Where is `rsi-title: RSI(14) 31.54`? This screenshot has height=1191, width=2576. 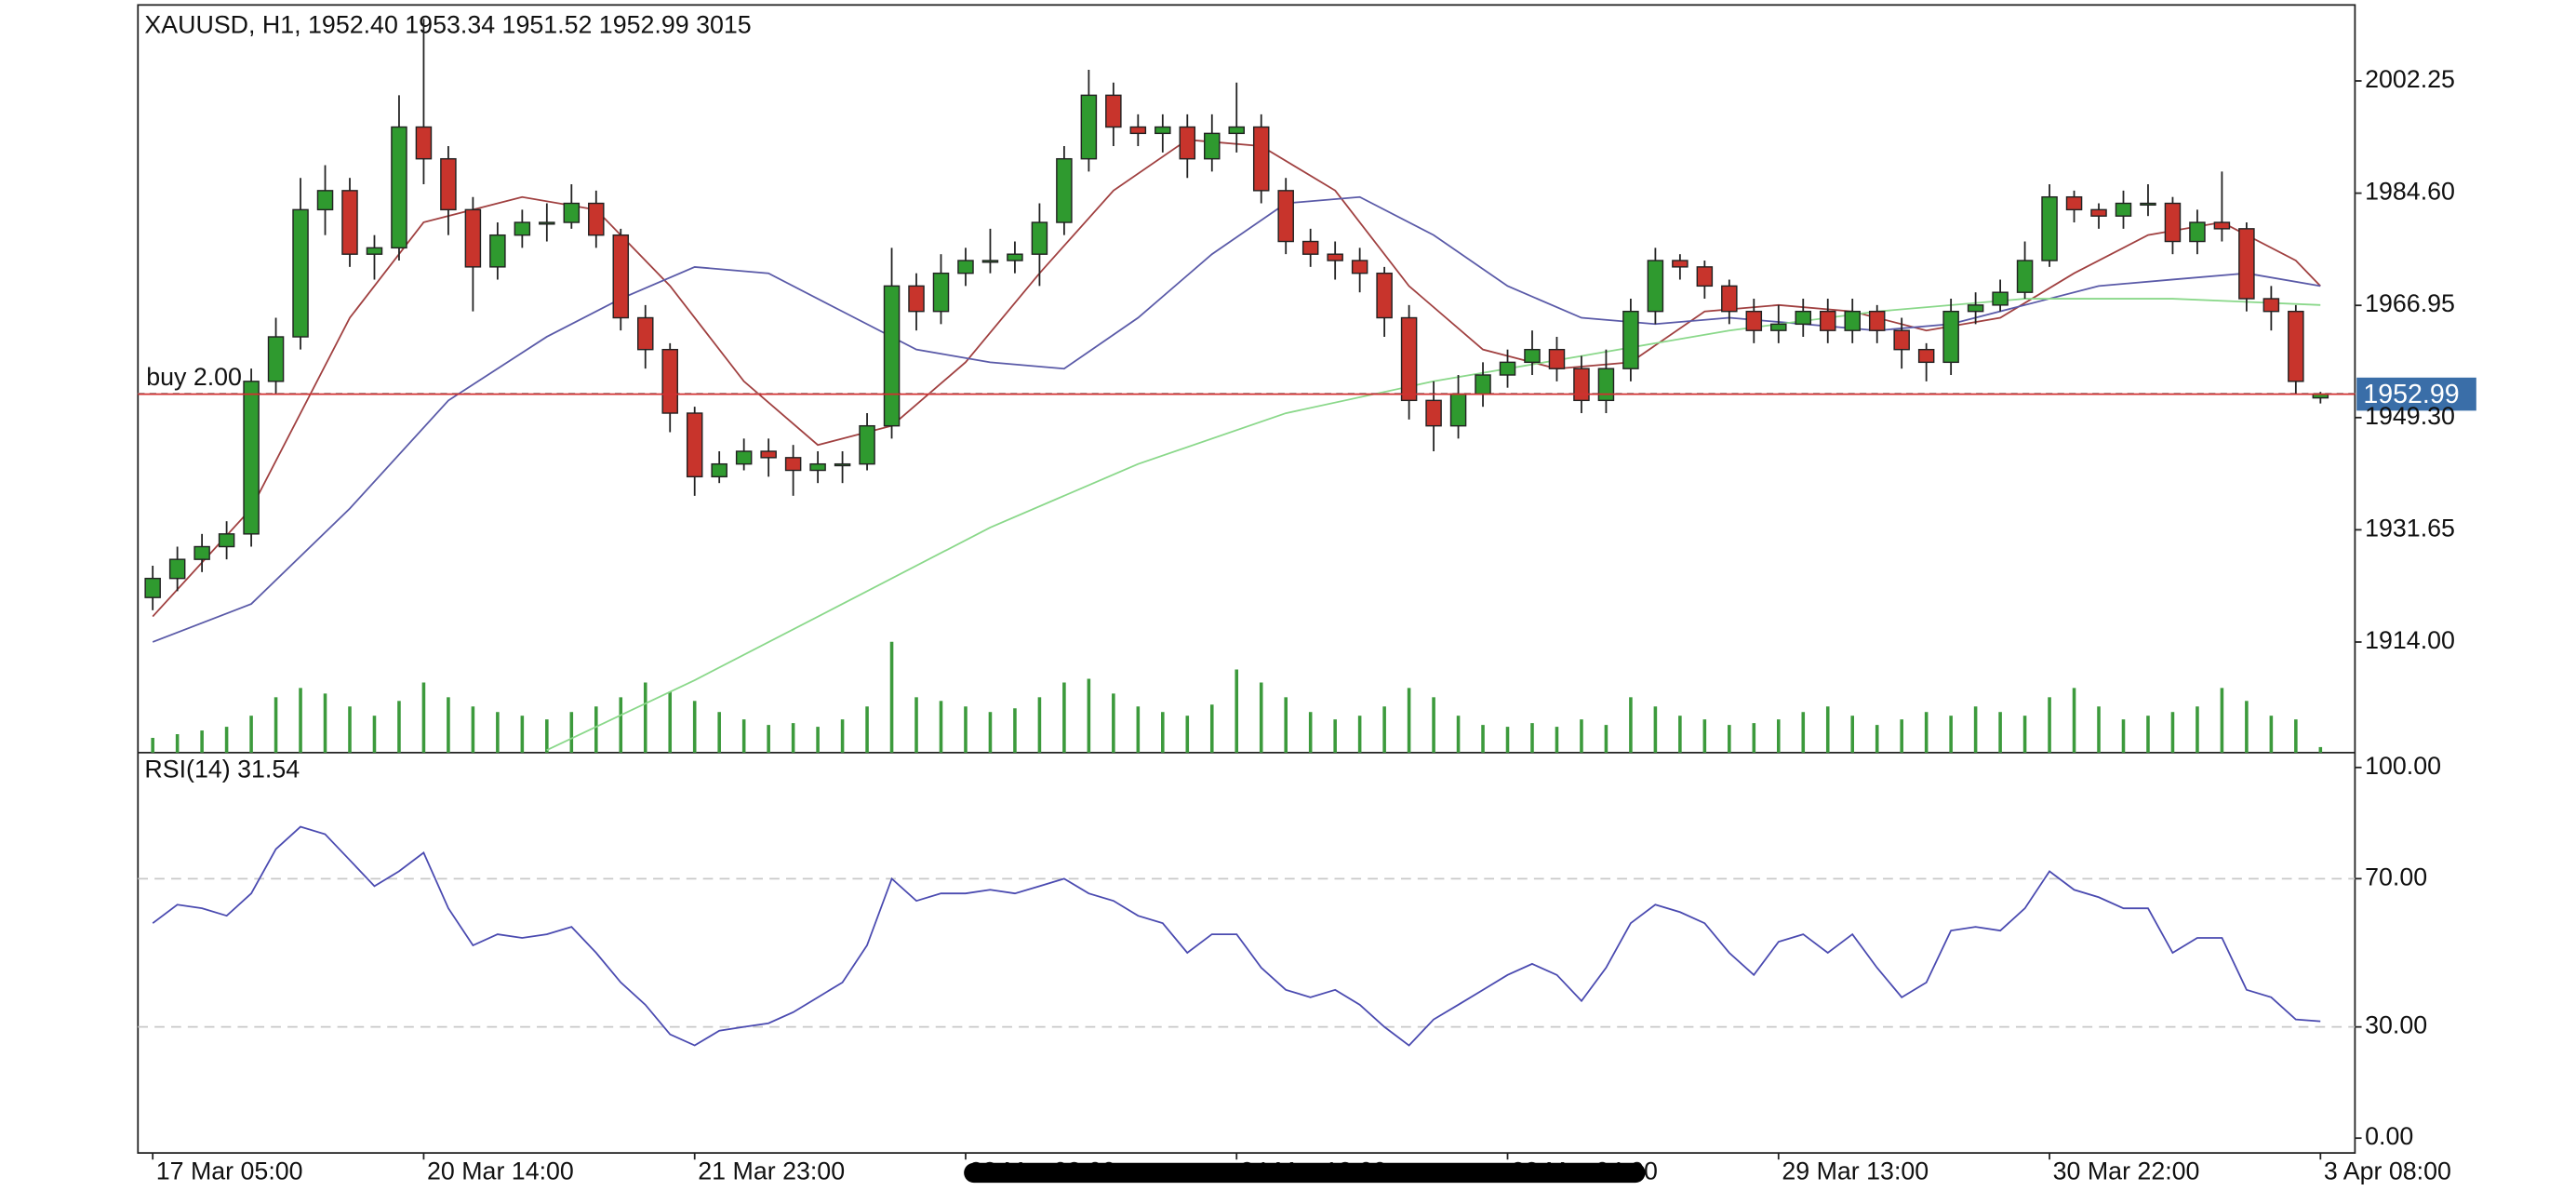
rsi-title: RSI(14) 31.54 is located at coordinates (222, 769).